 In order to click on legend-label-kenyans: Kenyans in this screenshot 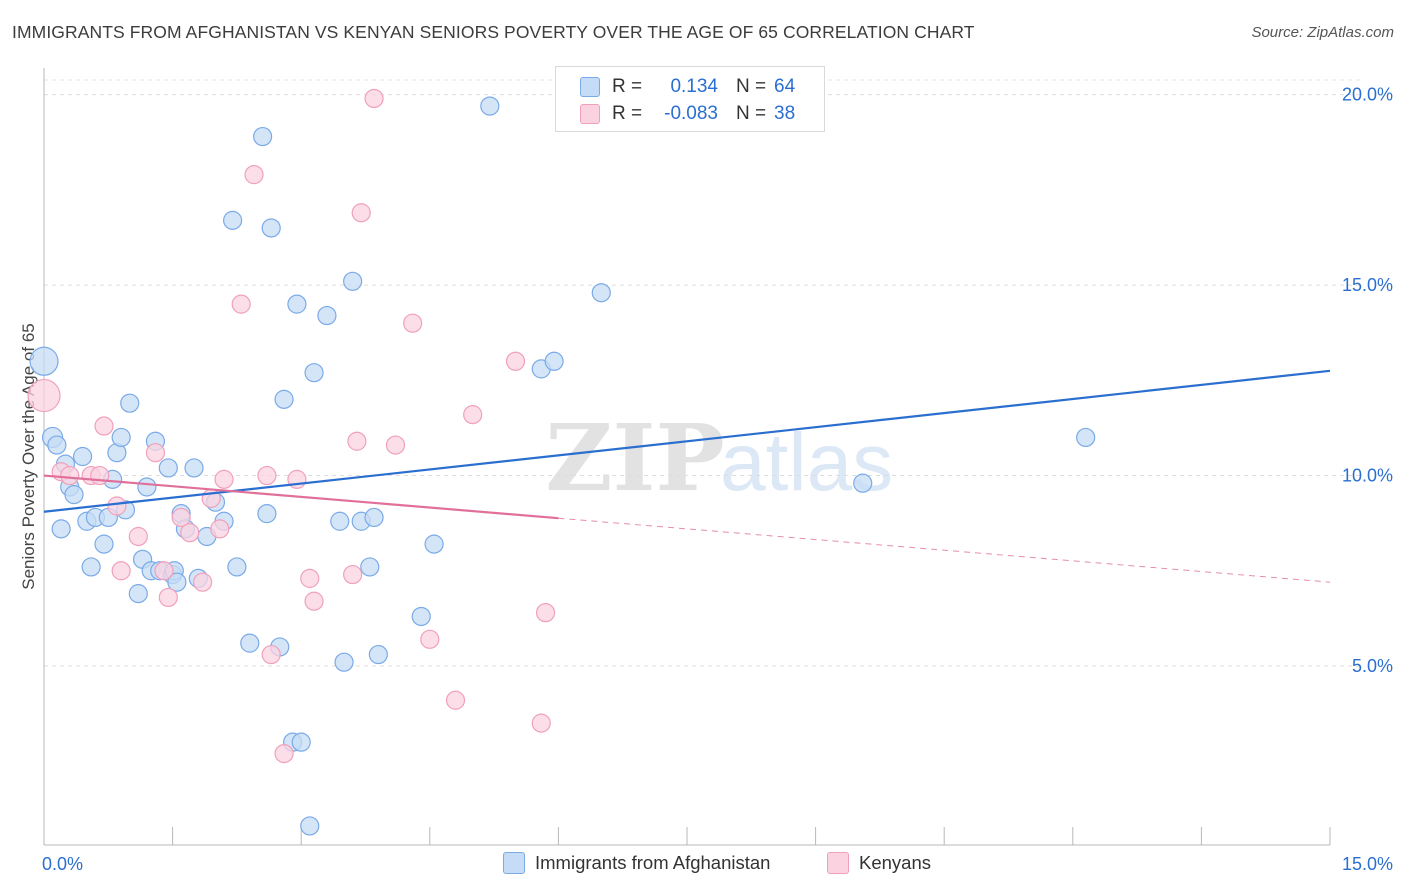, I will do `click(895, 862)`.